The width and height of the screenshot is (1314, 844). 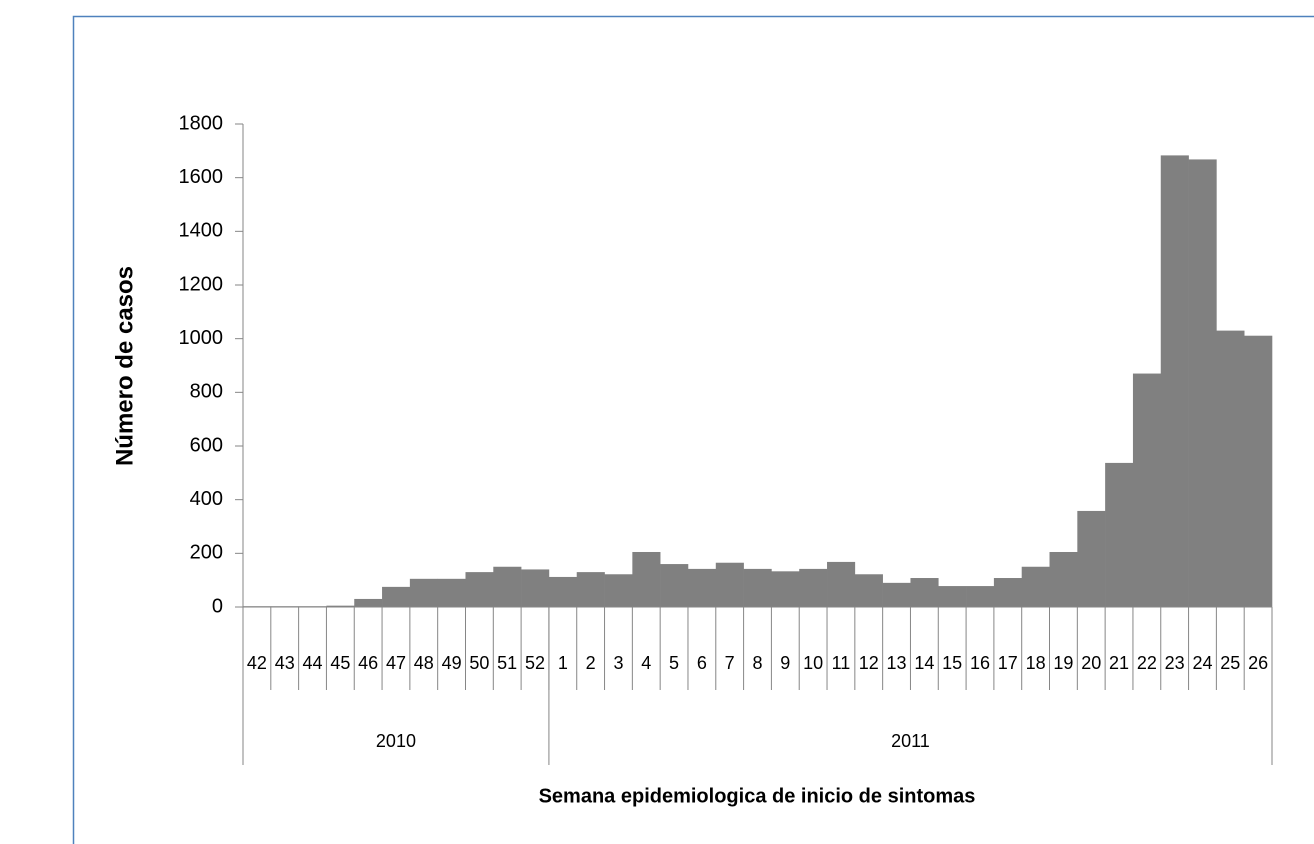 What do you see at coordinates (1230, 663) in the screenshot?
I see `x-tick-label: 25` at bounding box center [1230, 663].